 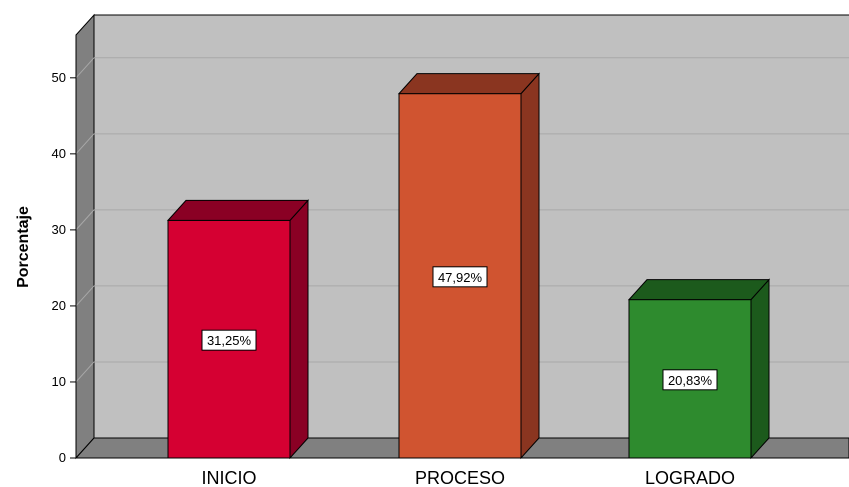 I want to click on y-tick-label: 30, so click(x=59, y=229).